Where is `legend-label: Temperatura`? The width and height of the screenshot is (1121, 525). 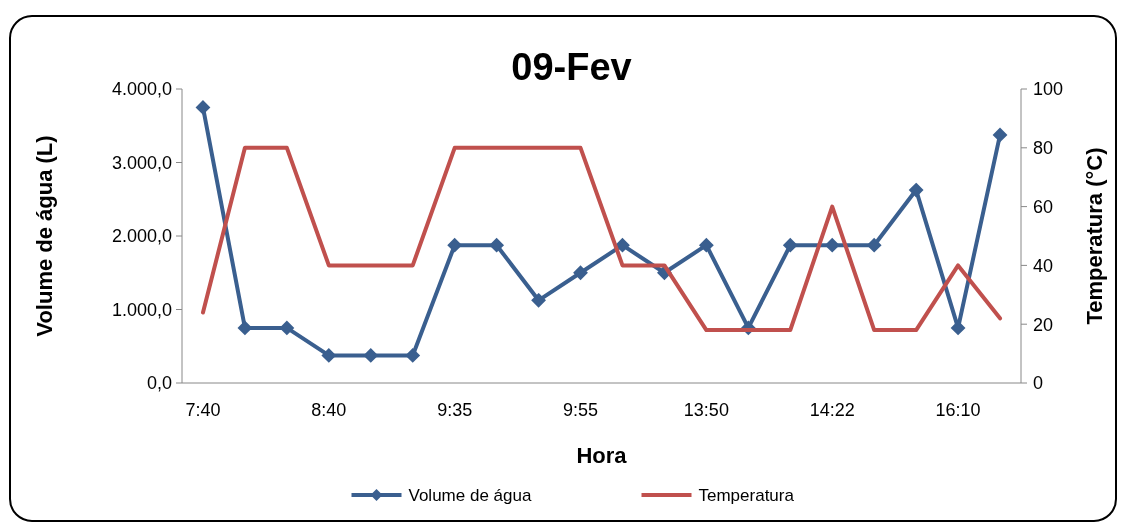 legend-label: Temperatura is located at coordinates (746, 495).